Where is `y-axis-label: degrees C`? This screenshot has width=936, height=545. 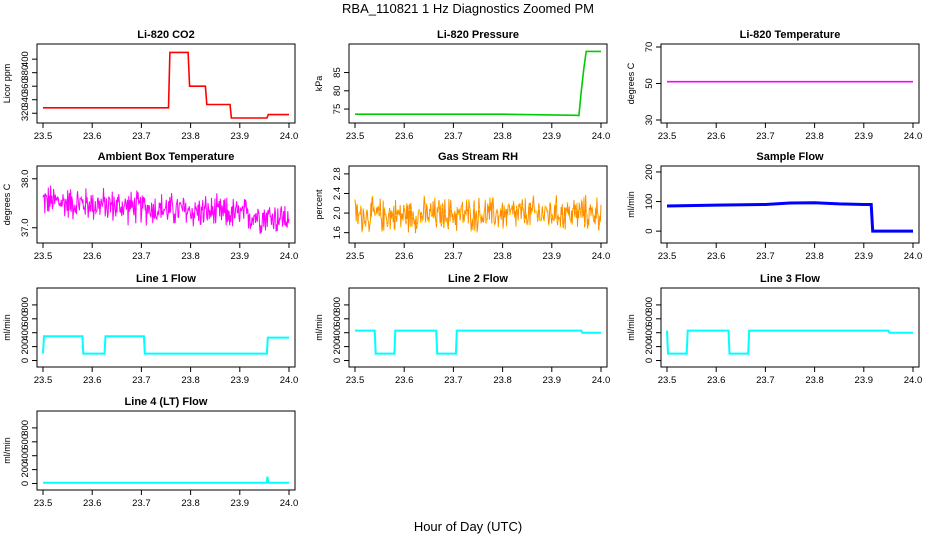
y-axis-label: degrees C is located at coordinates (631, 83).